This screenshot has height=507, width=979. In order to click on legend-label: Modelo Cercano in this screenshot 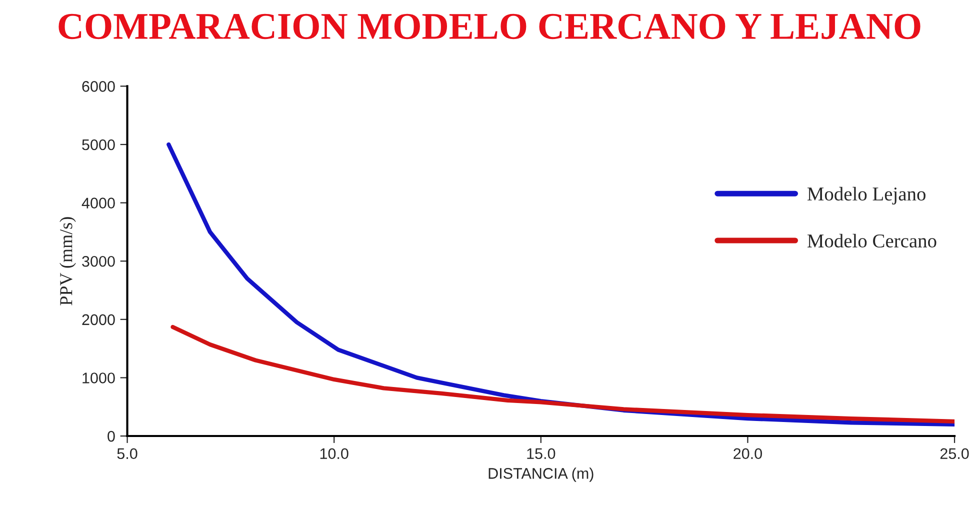, I will do `click(871, 241)`.